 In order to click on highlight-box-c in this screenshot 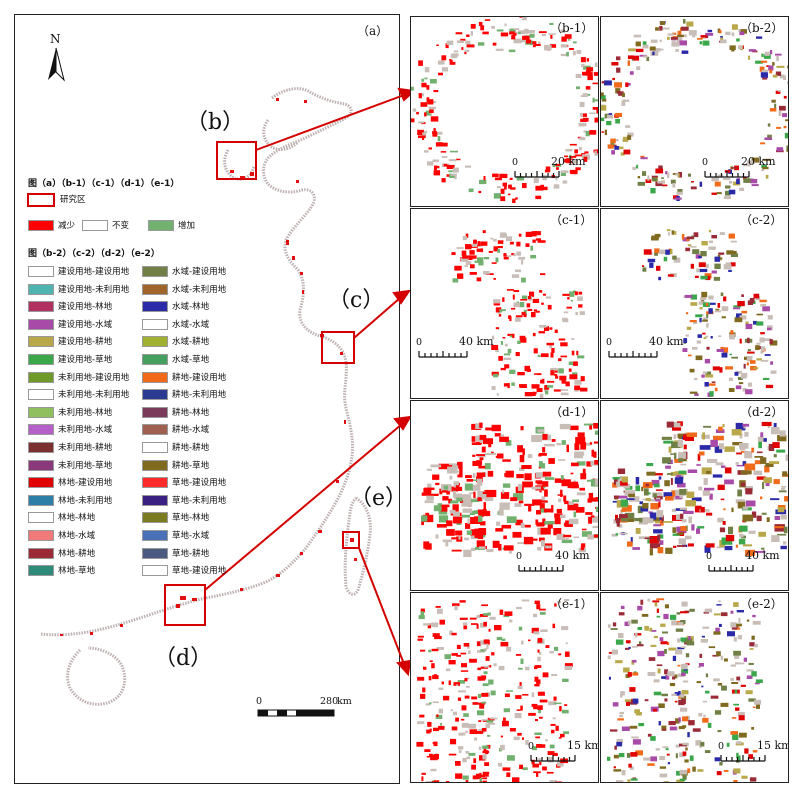, I will do `click(338, 347)`.